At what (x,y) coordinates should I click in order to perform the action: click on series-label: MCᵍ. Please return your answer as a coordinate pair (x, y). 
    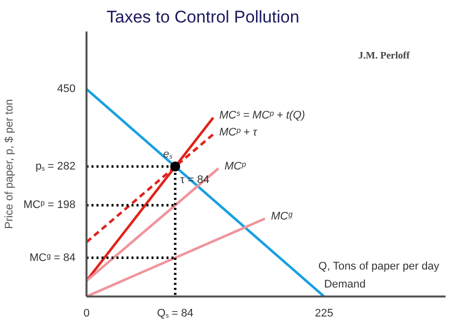
    Looking at the image, I should click on (282, 216).